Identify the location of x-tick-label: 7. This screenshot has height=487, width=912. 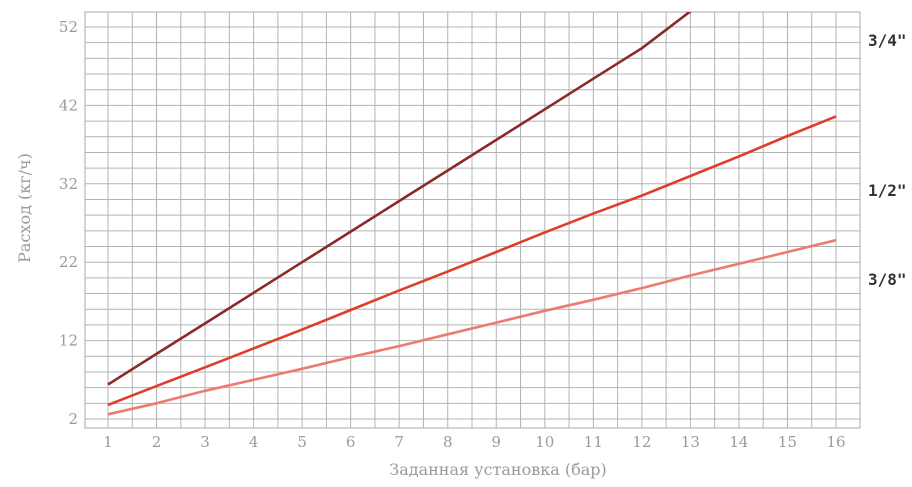
(399, 442).